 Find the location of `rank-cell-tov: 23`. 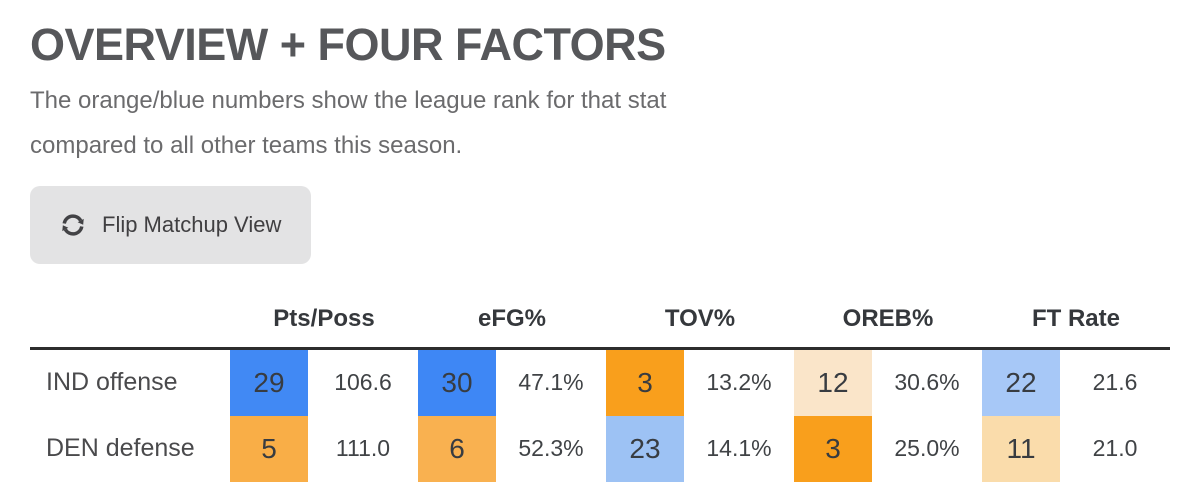

rank-cell-tov: 23 is located at coordinates (645, 448).